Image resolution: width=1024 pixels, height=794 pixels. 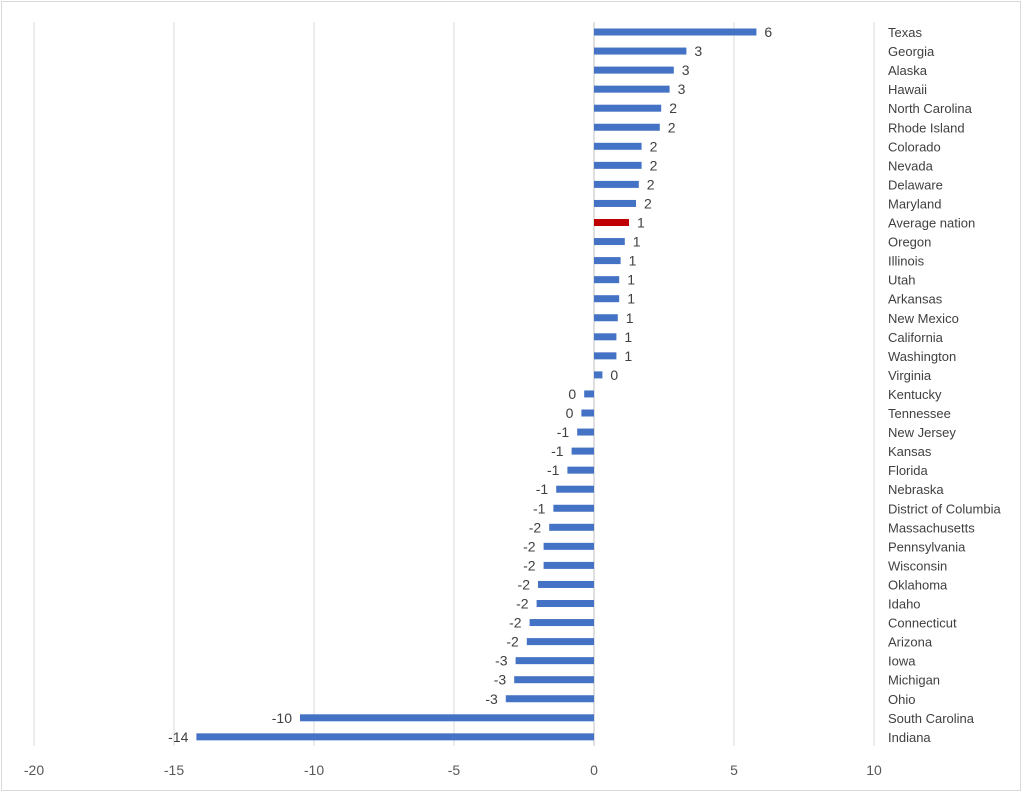 What do you see at coordinates (907, 89) in the screenshot?
I see `category-label: Hawaii` at bounding box center [907, 89].